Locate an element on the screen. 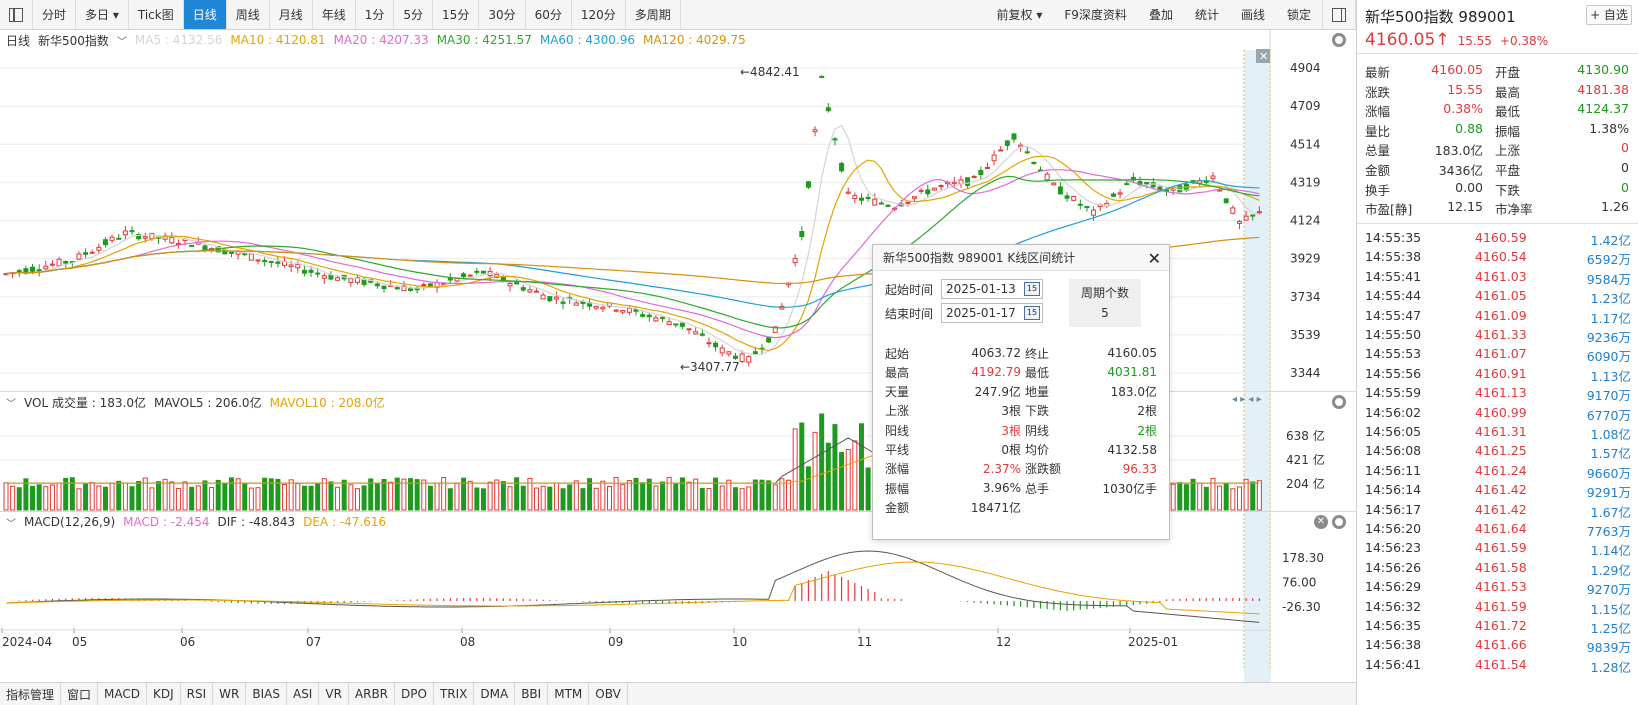  indicator-tab-mtm: MTM is located at coordinates (569, 694).